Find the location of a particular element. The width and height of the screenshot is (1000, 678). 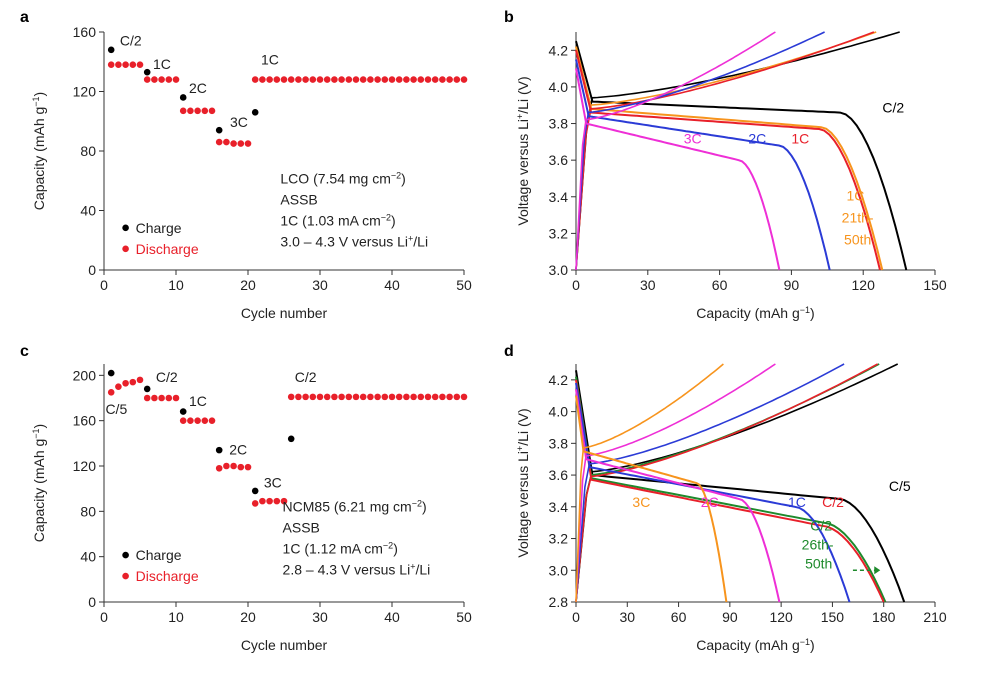

x-tick-label: 150 is located at coordinates (833, 617).